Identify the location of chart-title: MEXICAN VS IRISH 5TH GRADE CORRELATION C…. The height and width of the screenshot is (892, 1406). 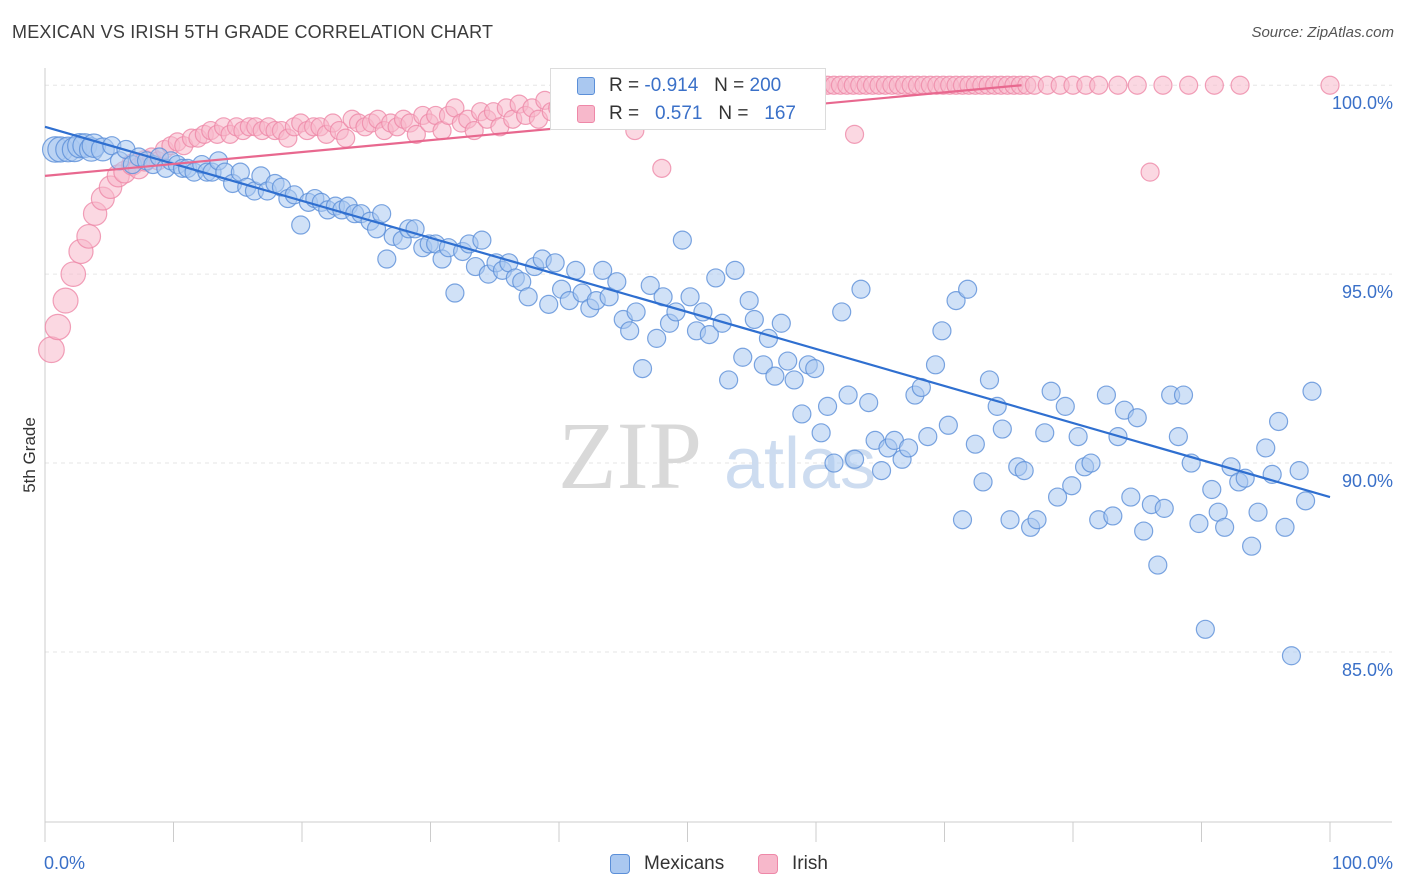
(253, 32).